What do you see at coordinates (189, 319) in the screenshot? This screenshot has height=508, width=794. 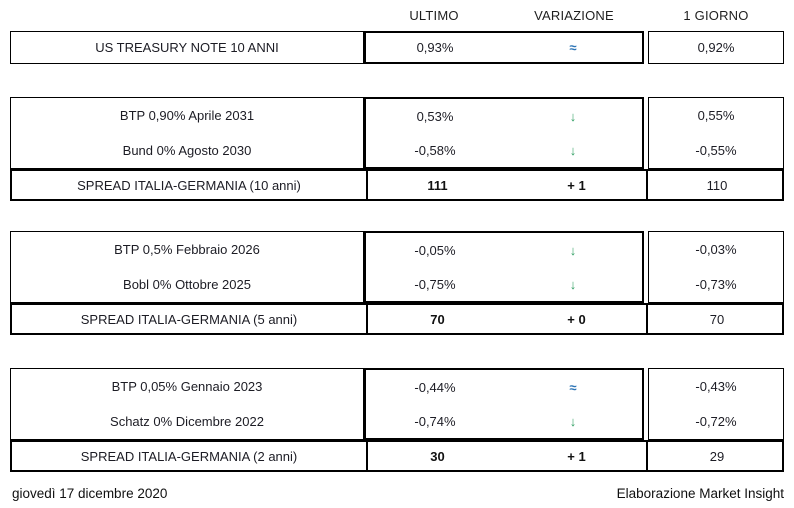 I see `spread-label: SPREAD ITALIA-GERMANIA (5 anni)` at bounding box center [189, 319].